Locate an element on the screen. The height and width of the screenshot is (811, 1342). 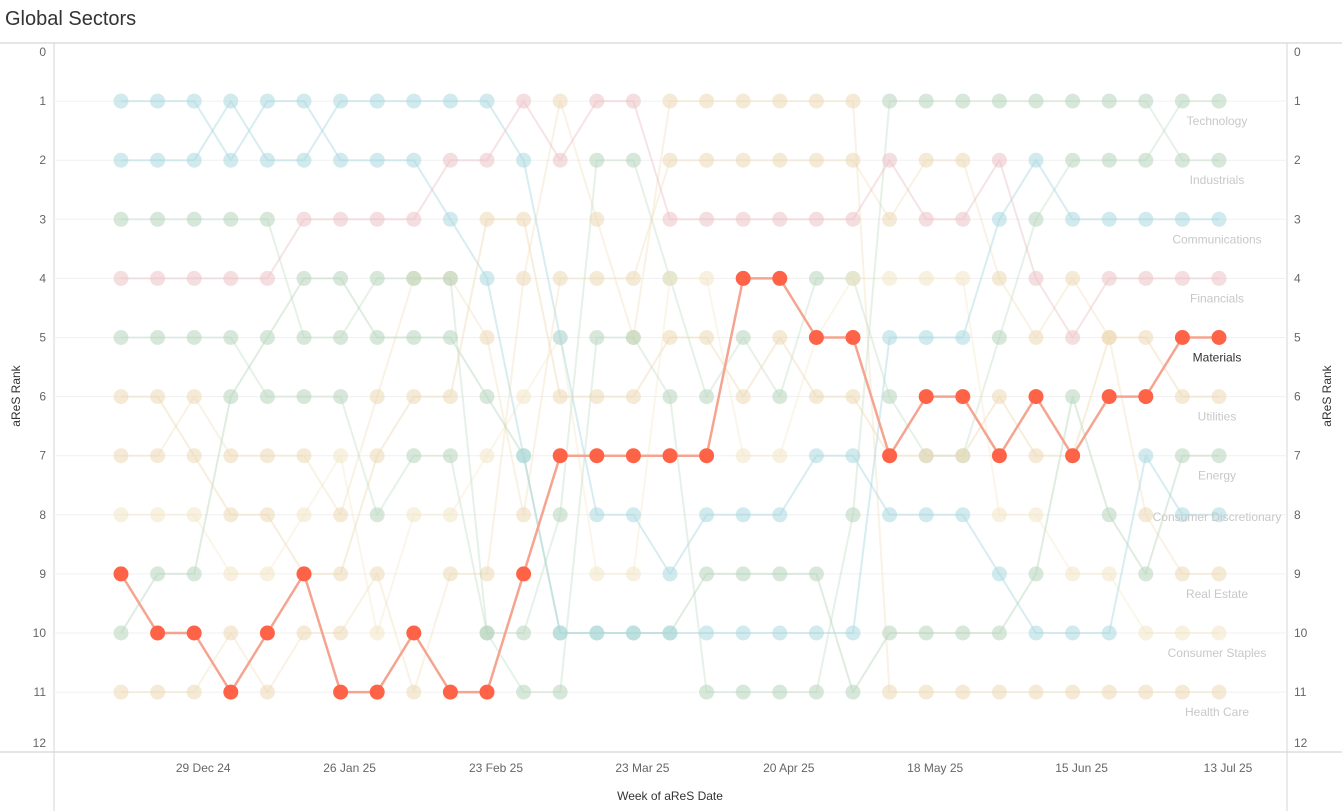
x-tick-label: 15 Jun 25 is located at coordinates (1081, 768).